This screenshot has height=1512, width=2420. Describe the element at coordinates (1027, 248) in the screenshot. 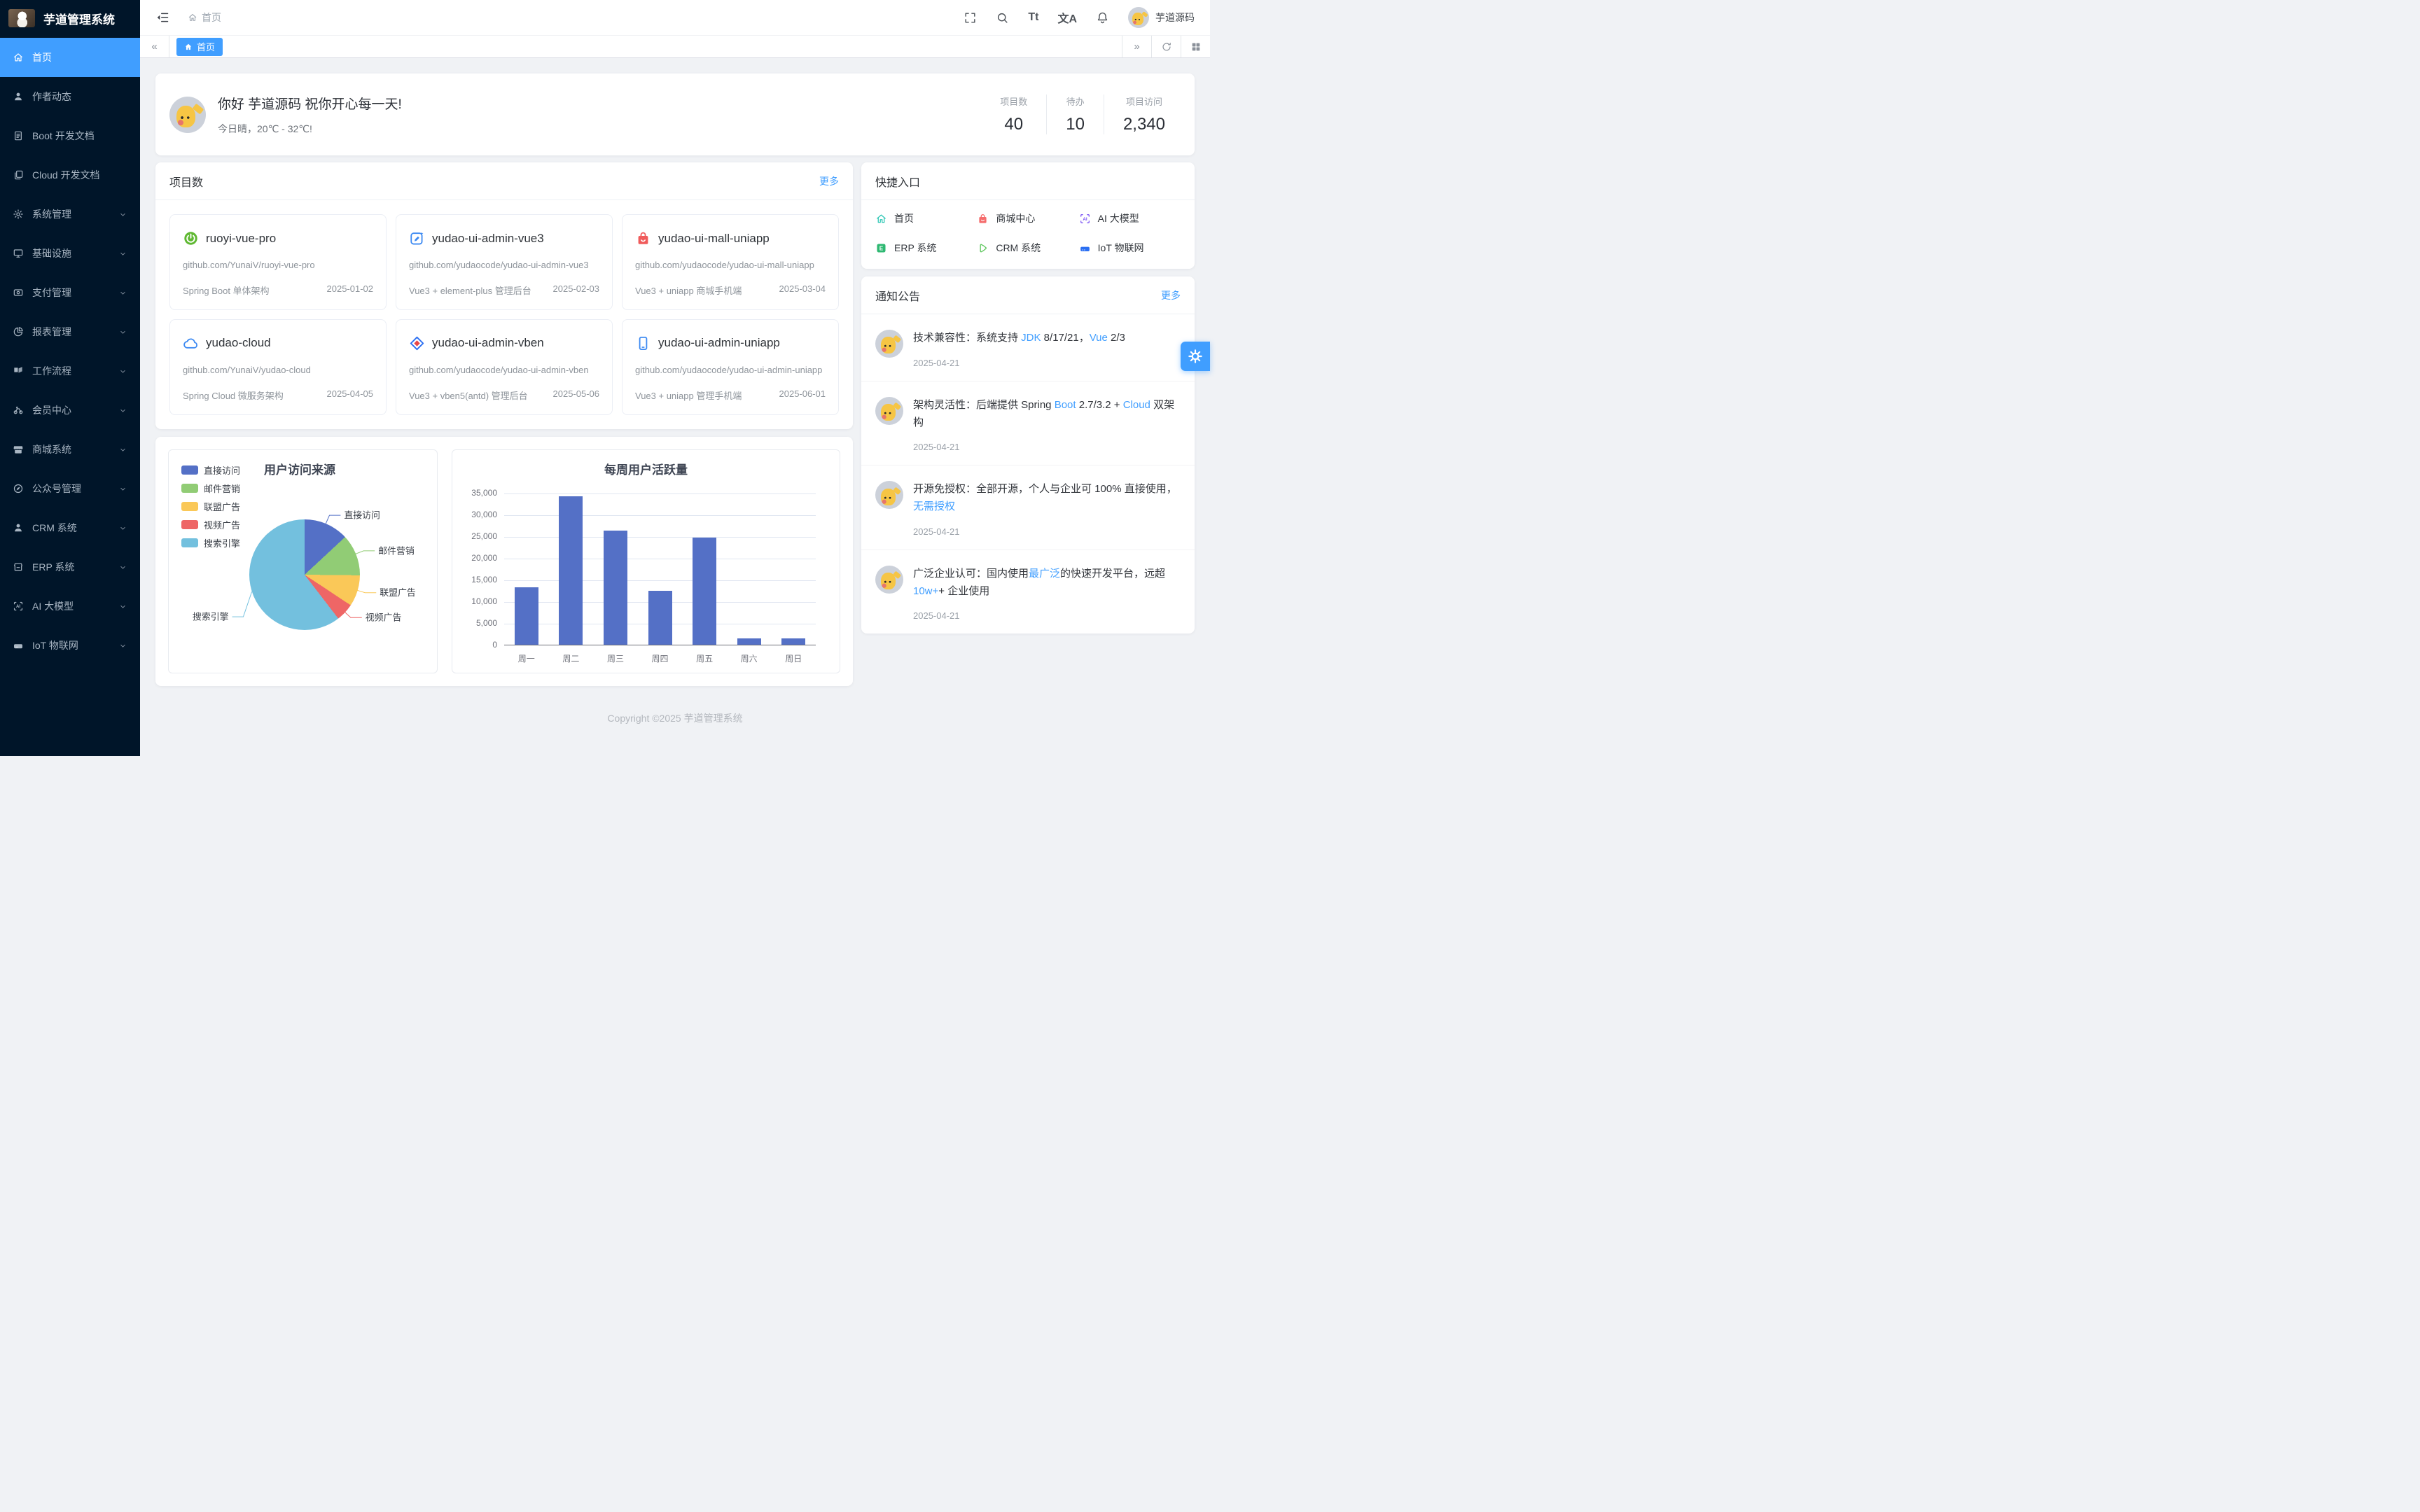

I see `quick-entry-4: CRM 系统` at that location.